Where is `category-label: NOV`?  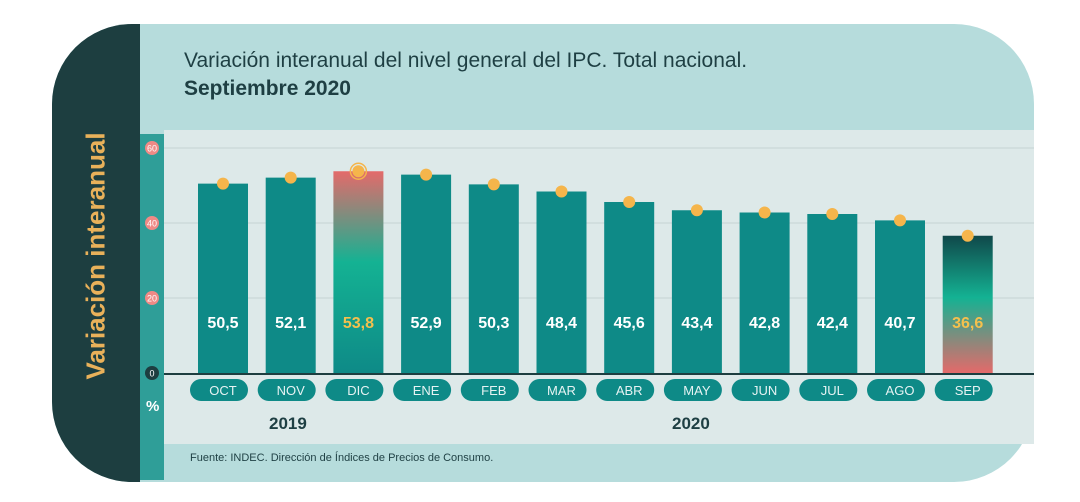
category-label: NOV is located at coordinates (291, 390).